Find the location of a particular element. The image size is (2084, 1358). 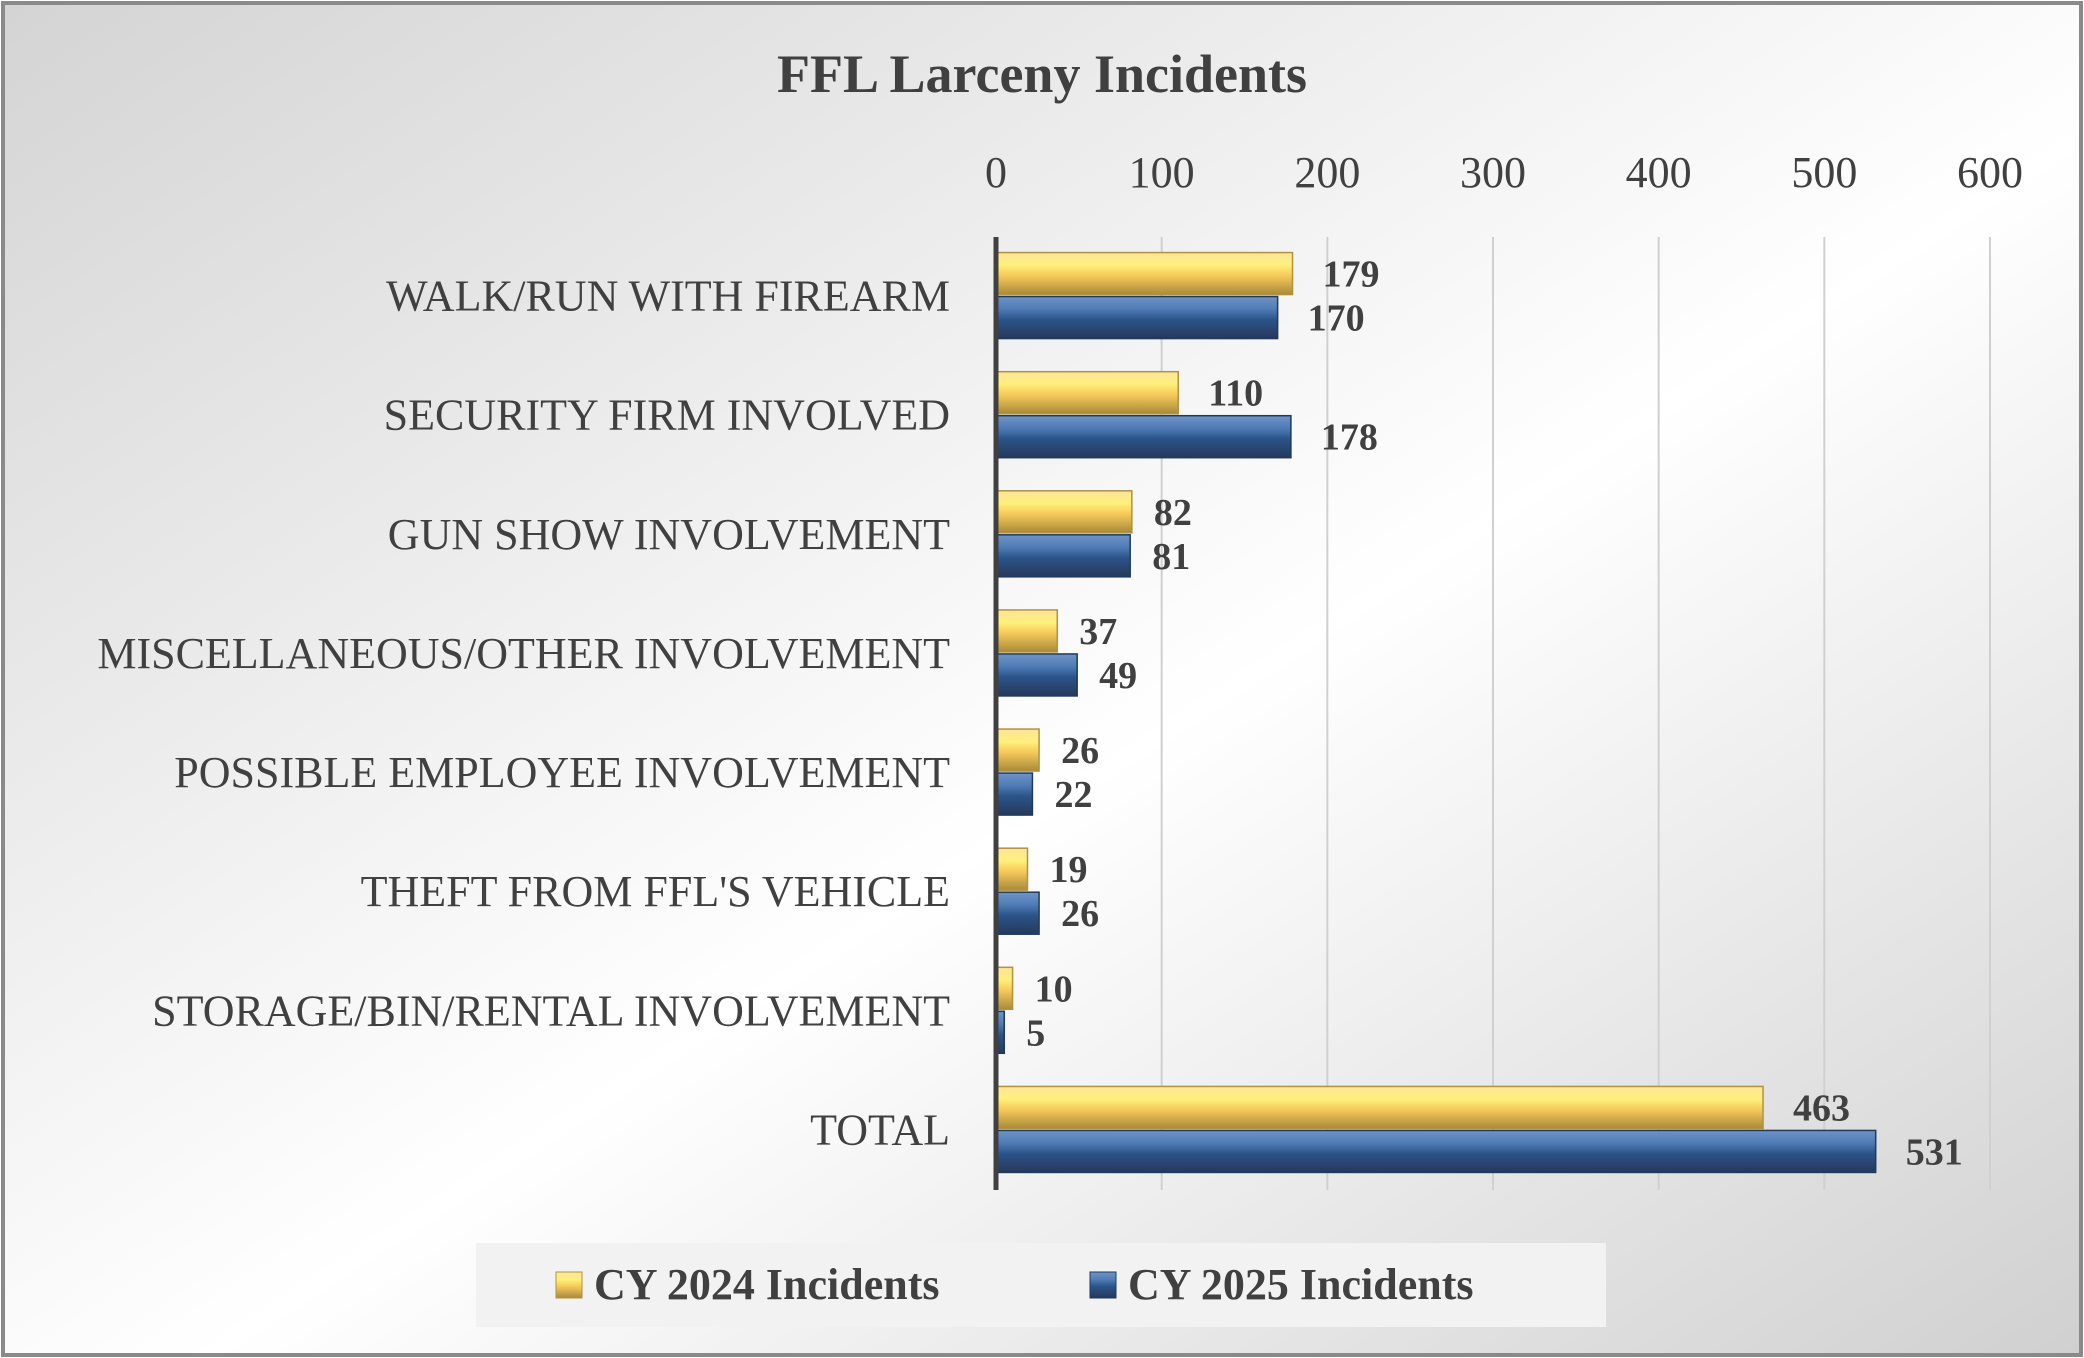

data-label: 49 is located at coordinates (1118, 676).